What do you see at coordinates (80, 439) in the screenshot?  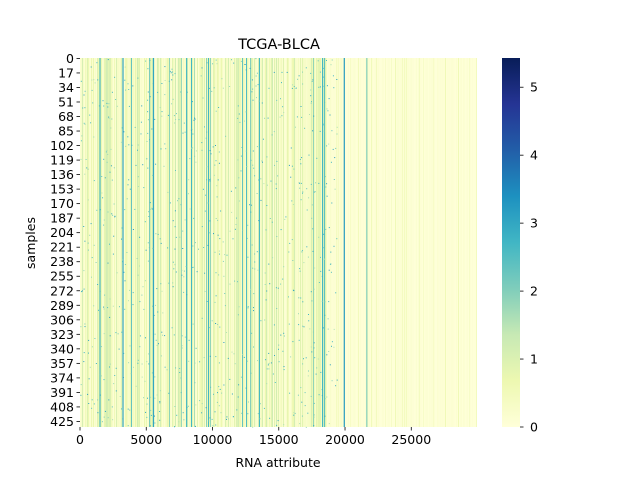 I see `x-tick-label: 0` at bounding box center [80, 439].